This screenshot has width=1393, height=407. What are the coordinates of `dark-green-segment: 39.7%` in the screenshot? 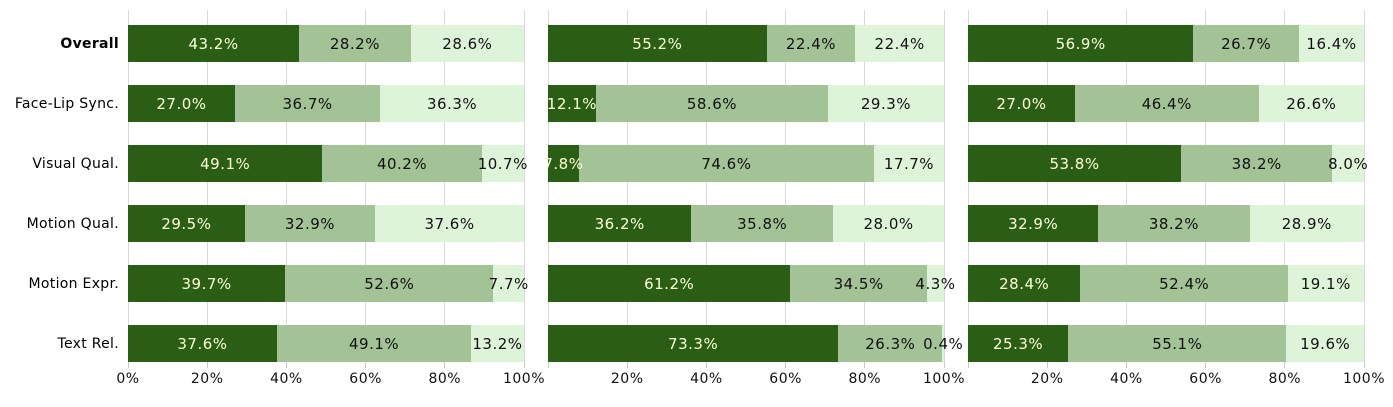 It's located at (207, 283).